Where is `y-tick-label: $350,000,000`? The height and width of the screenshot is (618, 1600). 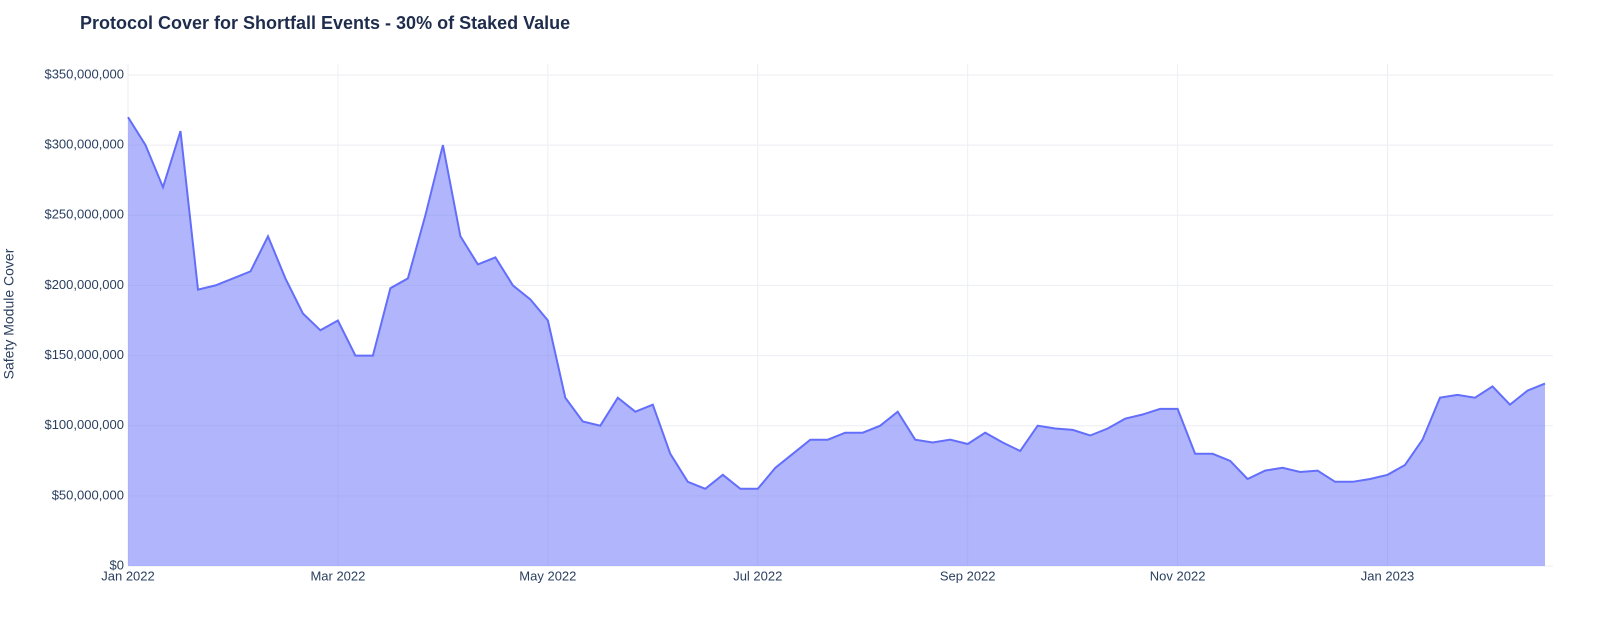 y-tick-label: $350,000,000 is located at coordinates (84, 73).